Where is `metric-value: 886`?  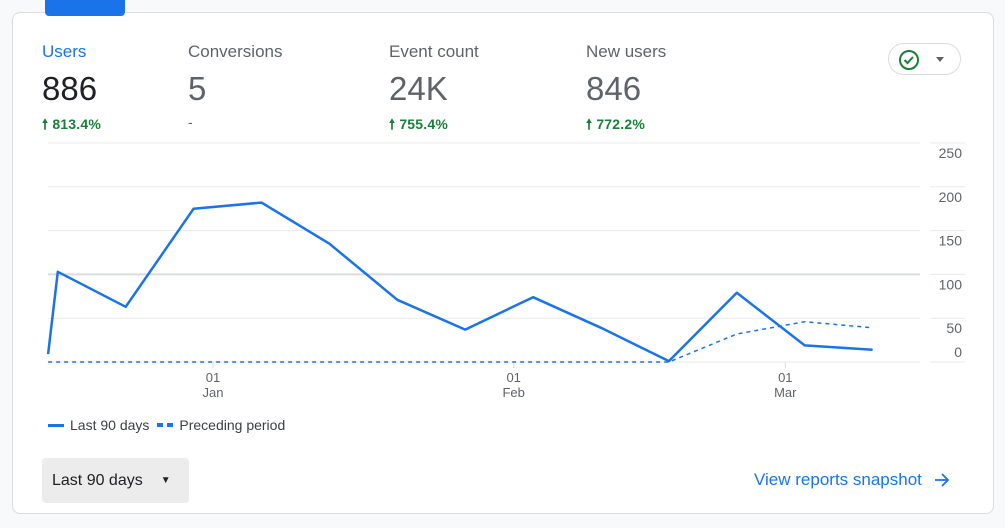
metric-value: 886 is located at coordinates (70, 88).